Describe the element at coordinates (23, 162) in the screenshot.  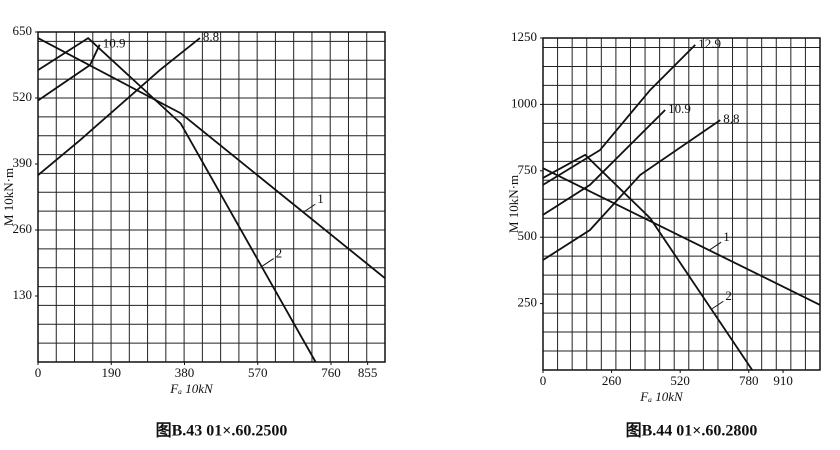
I see `y-tick-label: 390` at that location.